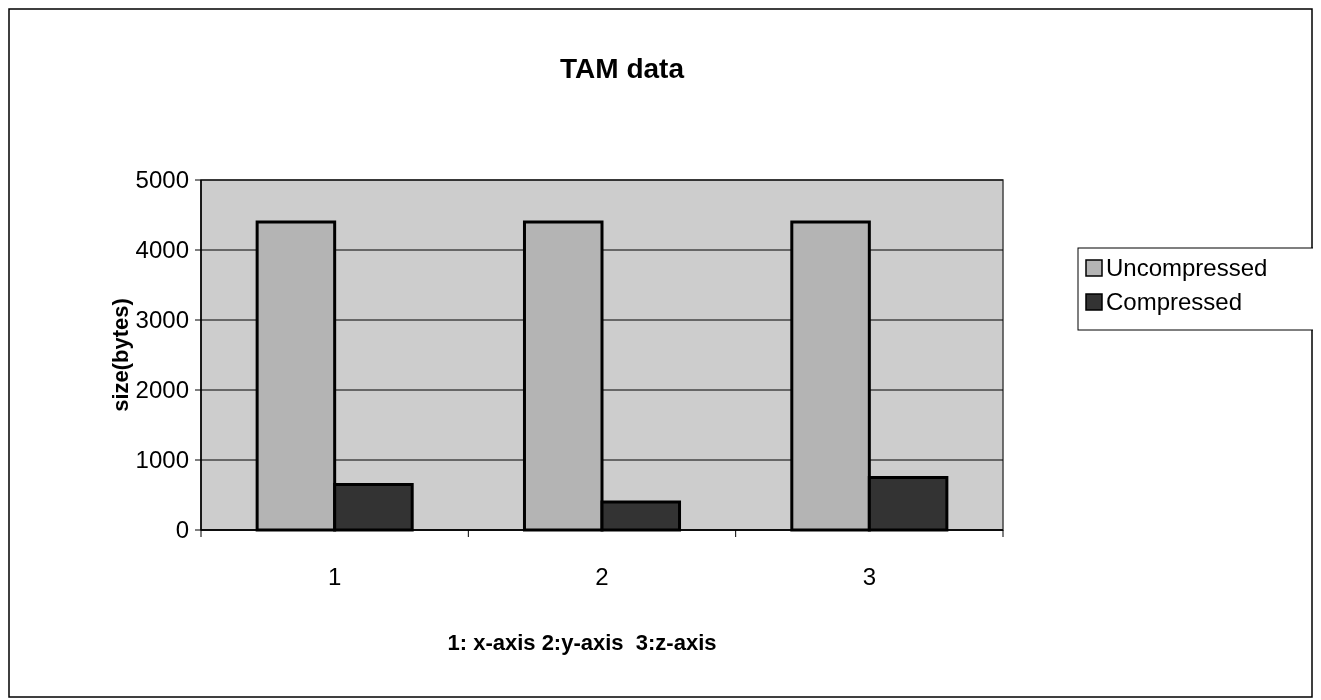 This screenshot has height=700, width=1321. Describe the element at coordinates (334, 576) in the screenshot. I see `x-tick-label: 1` at that location.